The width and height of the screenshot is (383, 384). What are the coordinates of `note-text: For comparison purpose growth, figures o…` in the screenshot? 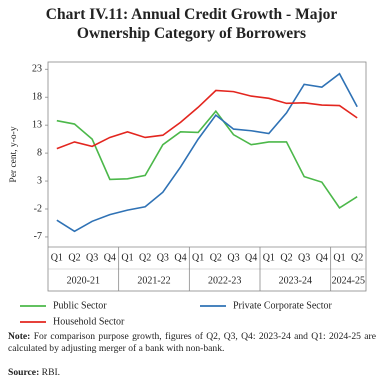 It's located at (192, 342).